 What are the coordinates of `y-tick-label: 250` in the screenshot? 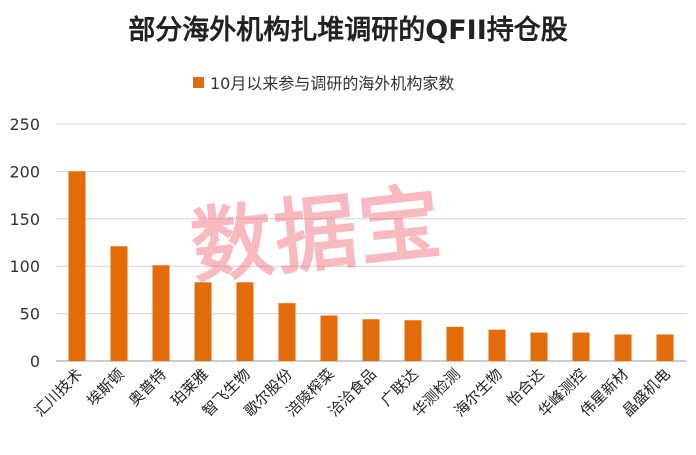 It's located at (24, 124).